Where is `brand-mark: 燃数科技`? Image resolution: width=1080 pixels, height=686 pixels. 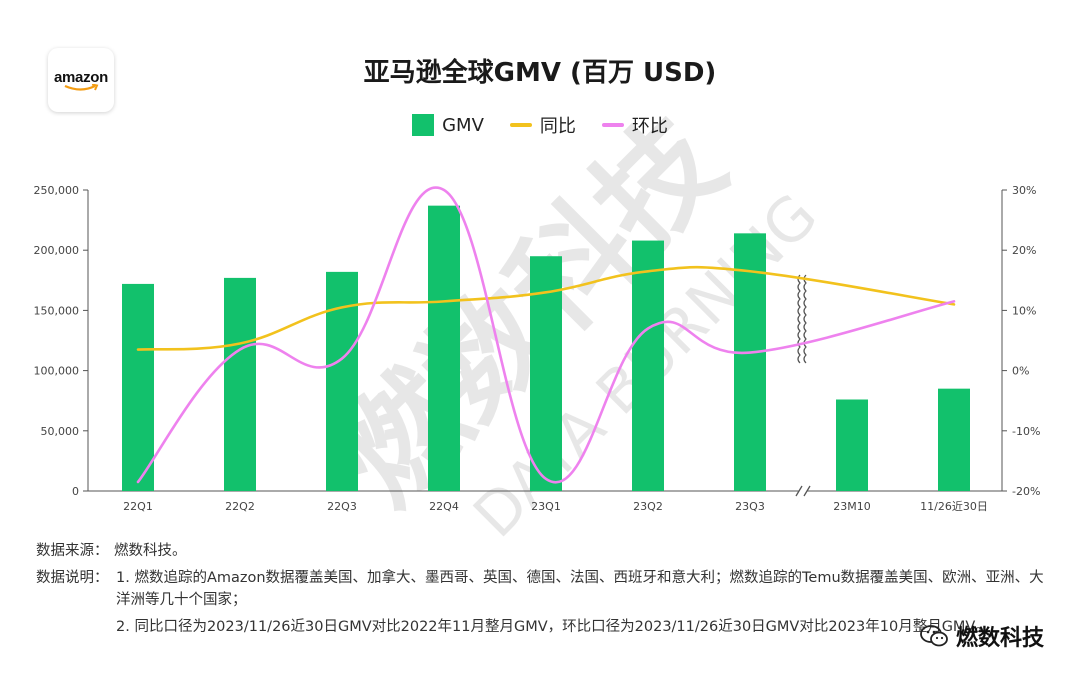
brand-mark: 燃数科技 is located at coordinates (982, 636).